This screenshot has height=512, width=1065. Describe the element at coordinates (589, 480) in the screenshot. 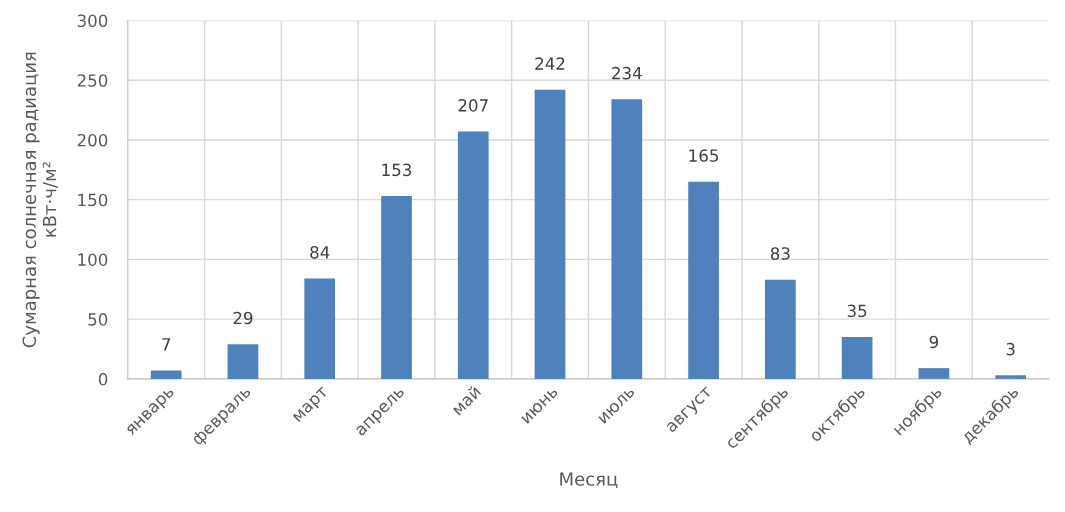

I see `x-axis-title: Месяц` at that location.